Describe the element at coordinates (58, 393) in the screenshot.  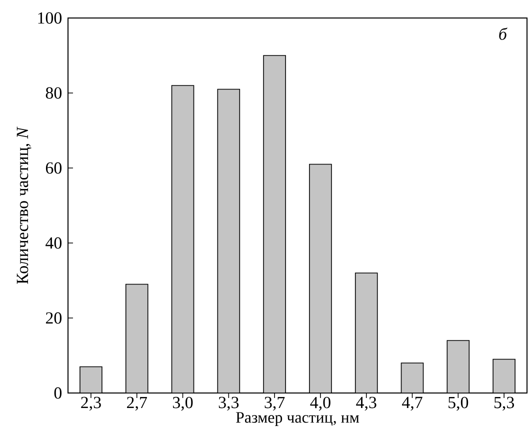
I see `y-tick-label: 0` at that location.